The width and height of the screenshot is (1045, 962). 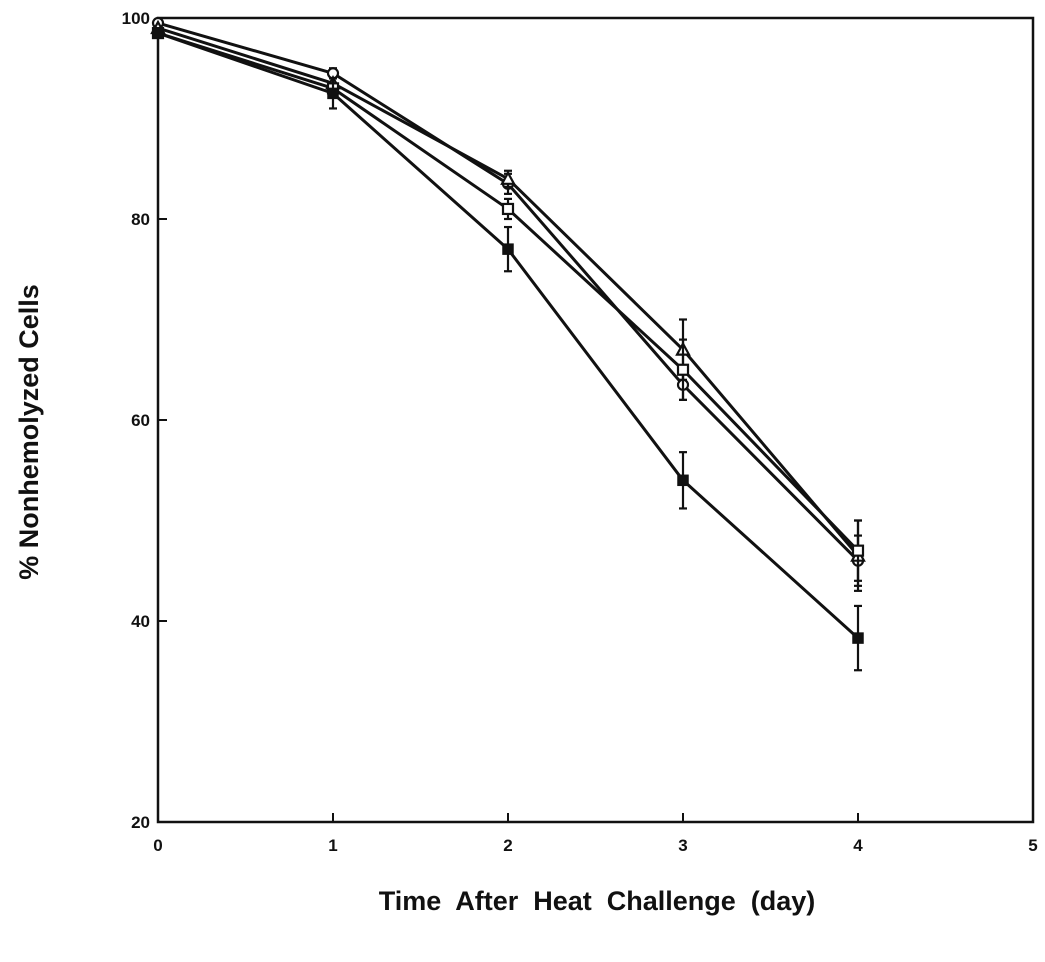 What do you see at coordinates (858, 845) in the screenshot?
I see `x-tick-label-4: 4` at bounding box center [858, 845].